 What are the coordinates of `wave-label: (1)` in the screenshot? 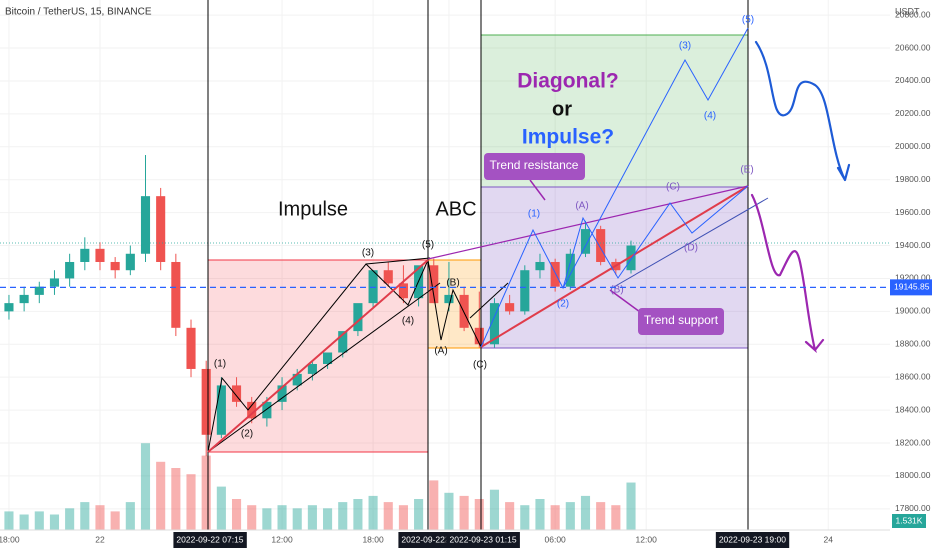 It's located at (220, 364).